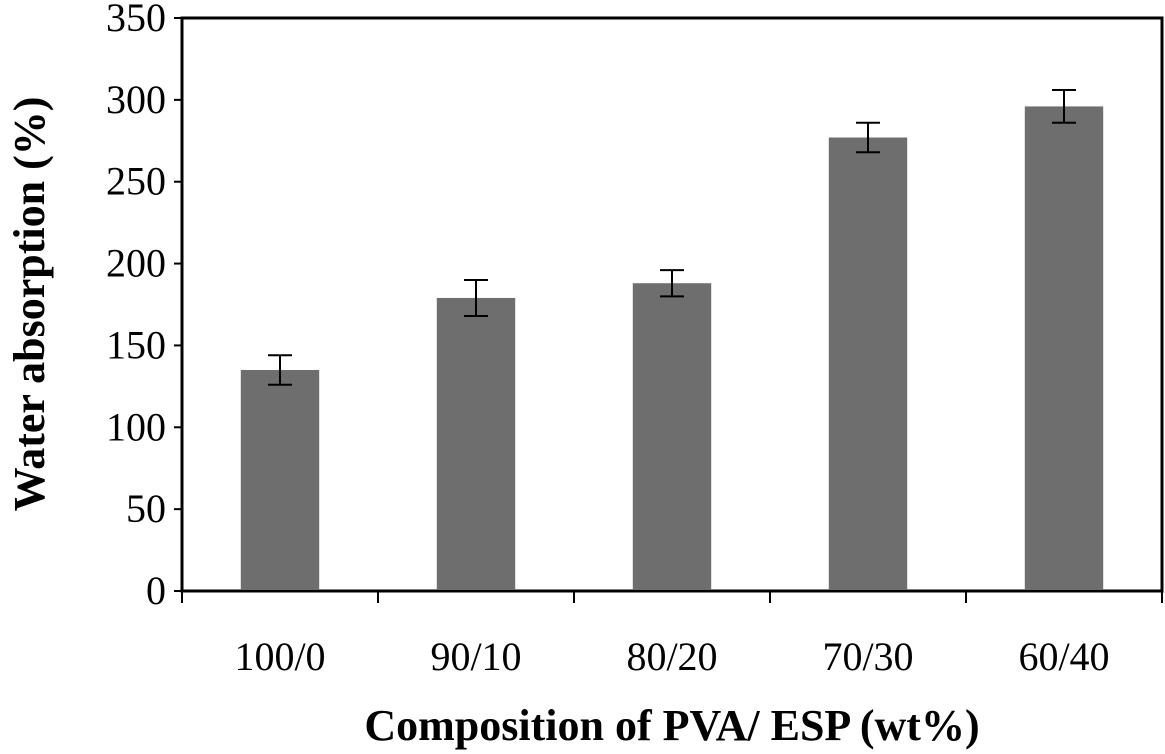  I want to click on y-tick-label: 50, so click(146, 508).